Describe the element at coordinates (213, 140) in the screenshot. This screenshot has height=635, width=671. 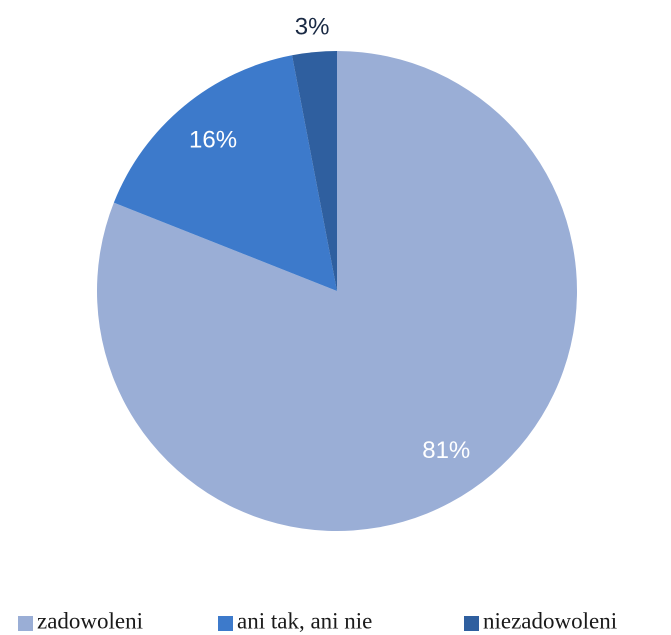
I see `data-label: 16%` at that location.